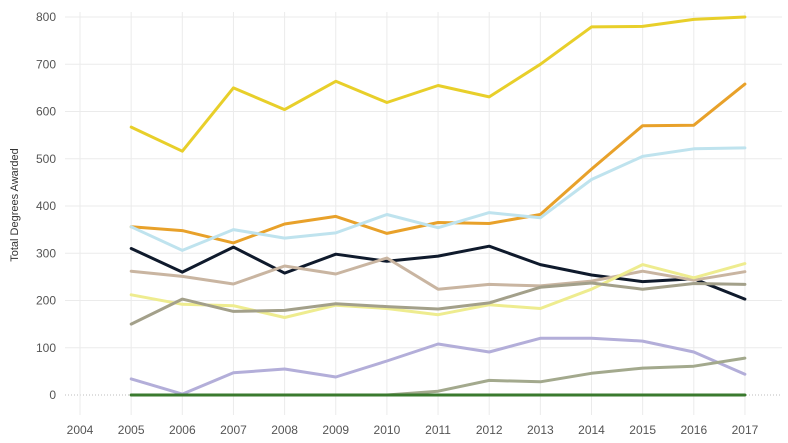  Describe the element at coordinates (642, 430) in the screenshot. I see `x-tick-label: 2015` at that location.